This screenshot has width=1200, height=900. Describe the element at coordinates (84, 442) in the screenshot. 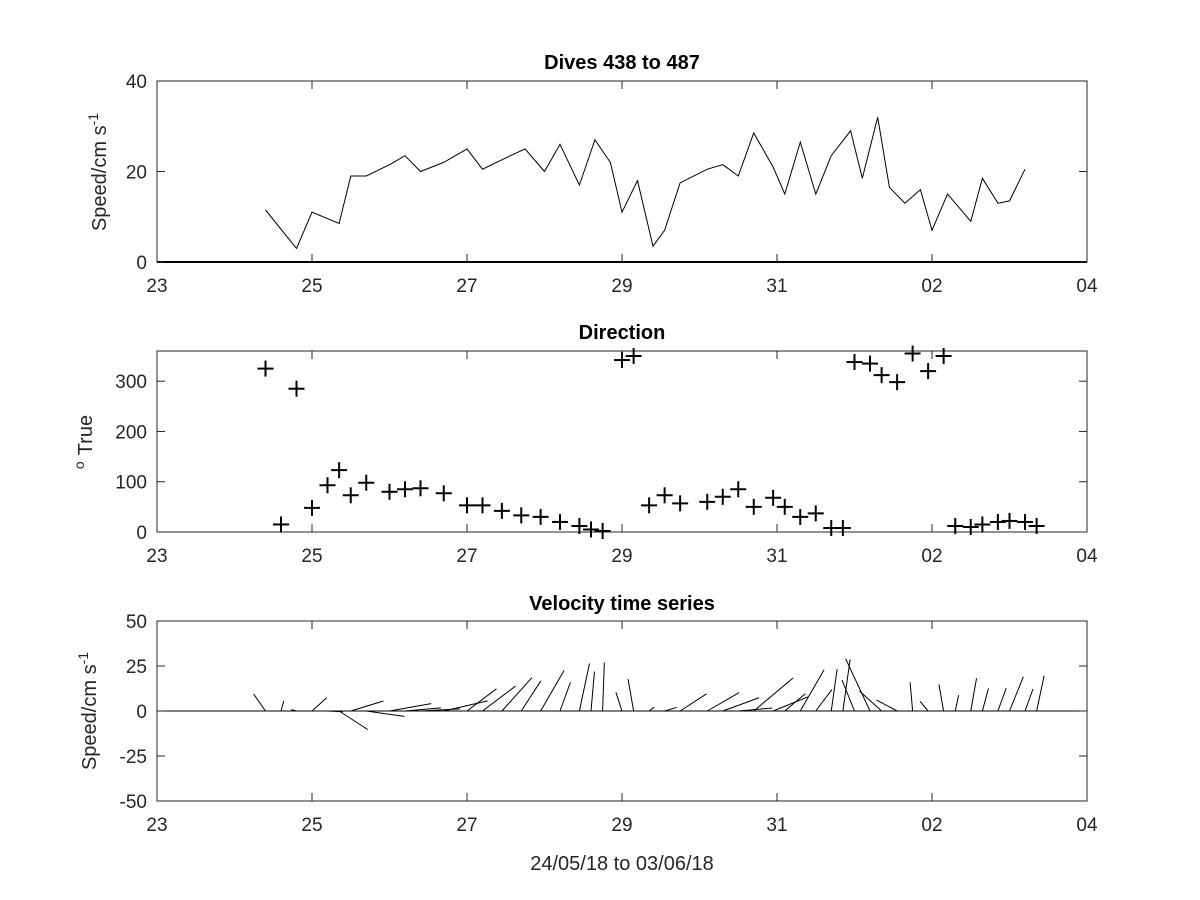

I see `direction-y-axis-label: oTrue` at that location.